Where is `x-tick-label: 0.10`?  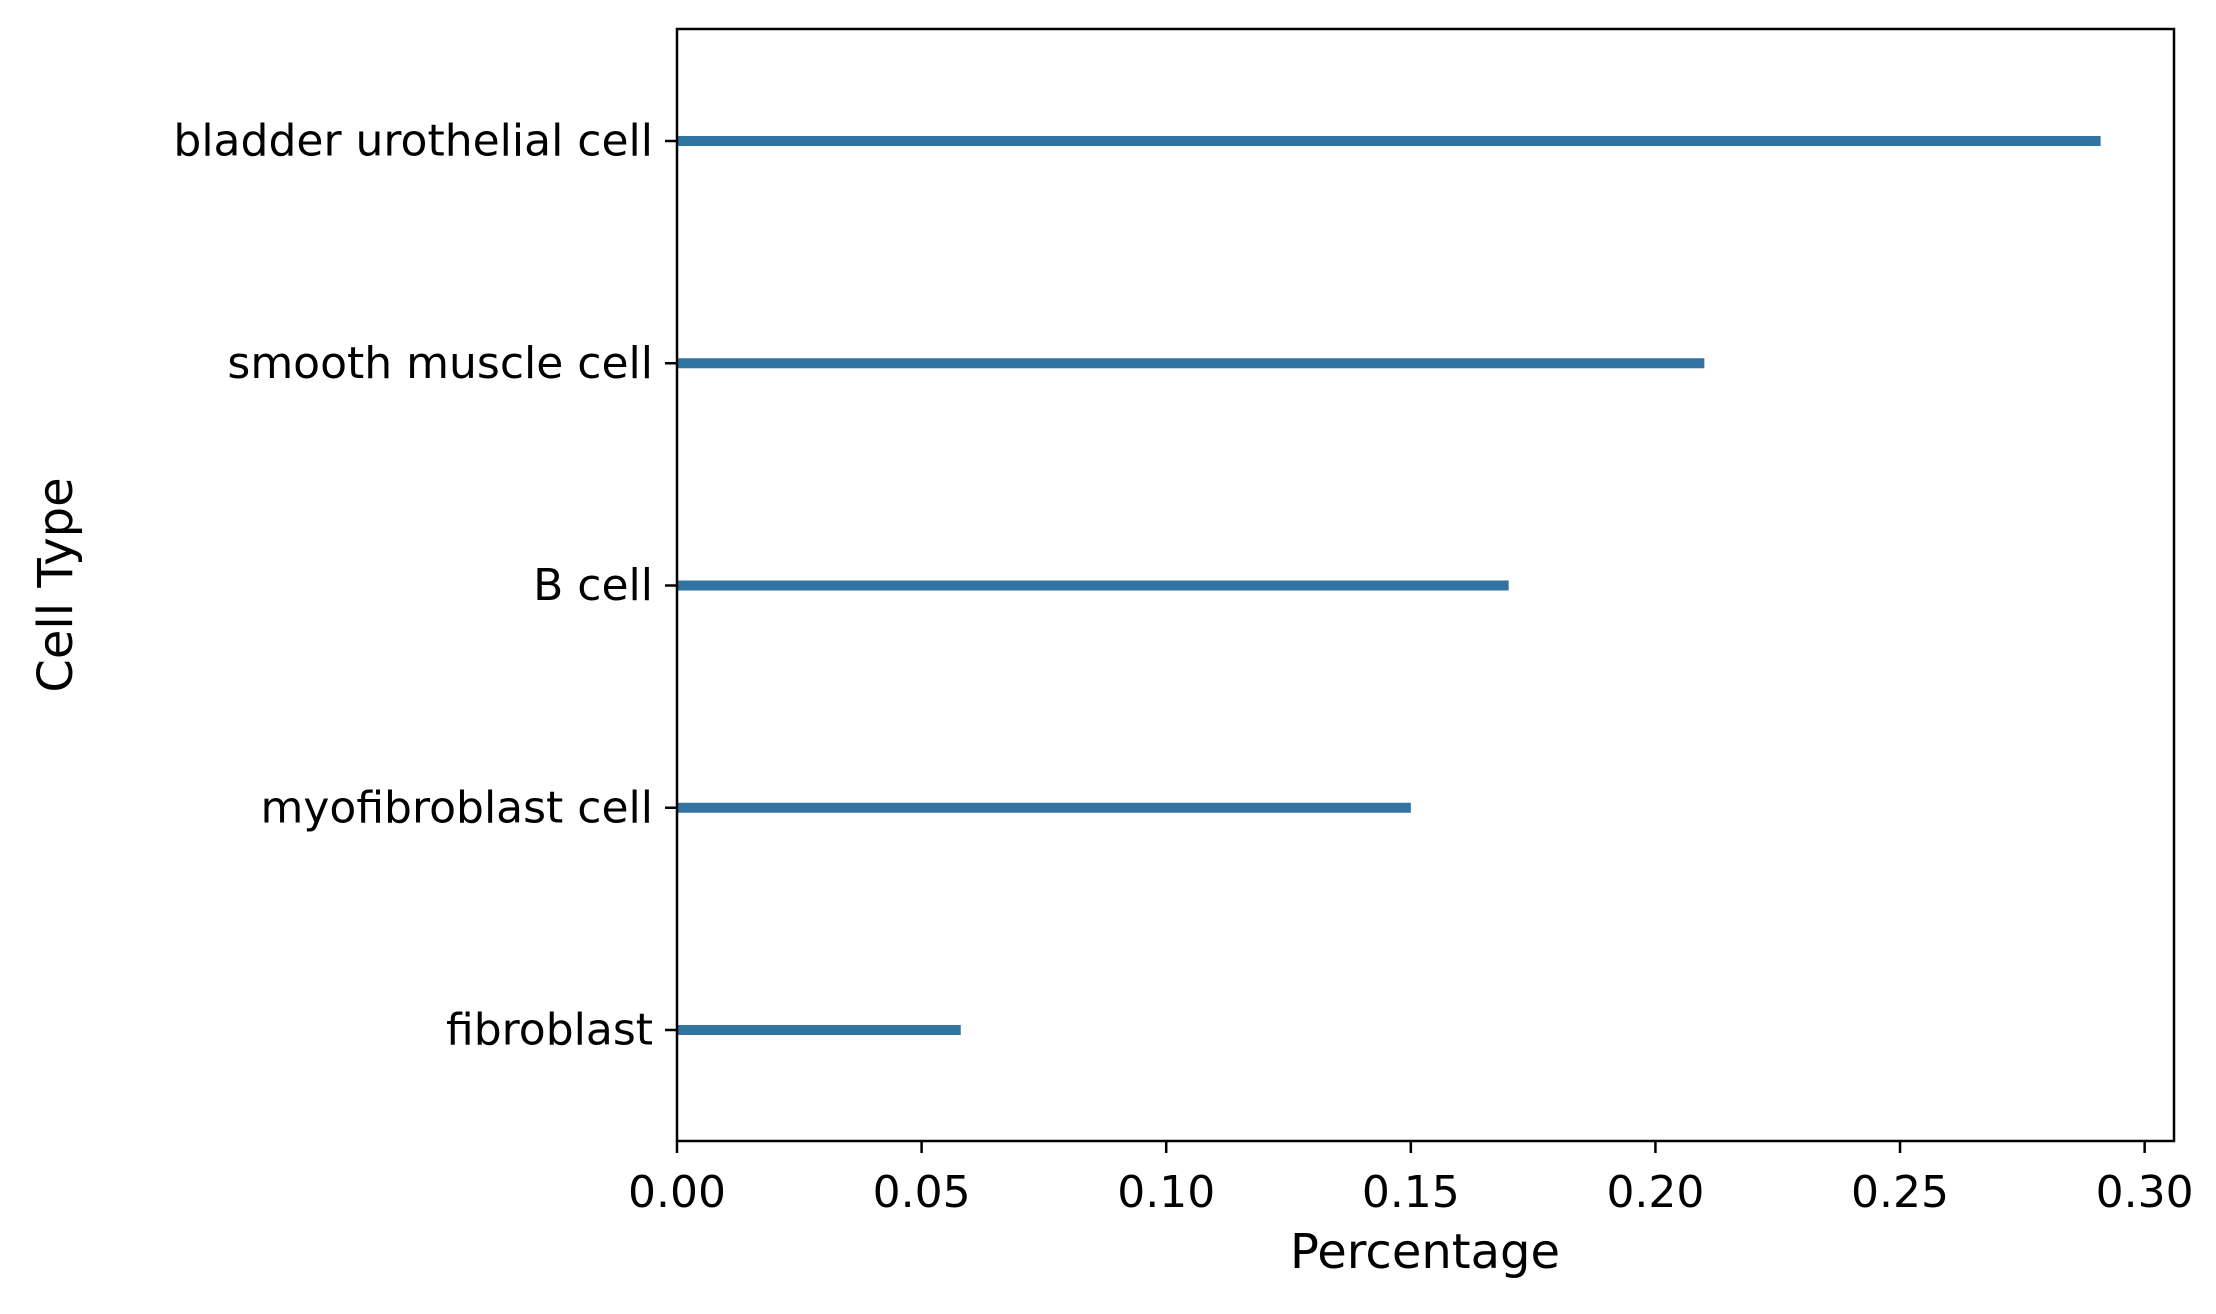
x-tick-label: 0.10 is located at coordinates (1166, 1192).